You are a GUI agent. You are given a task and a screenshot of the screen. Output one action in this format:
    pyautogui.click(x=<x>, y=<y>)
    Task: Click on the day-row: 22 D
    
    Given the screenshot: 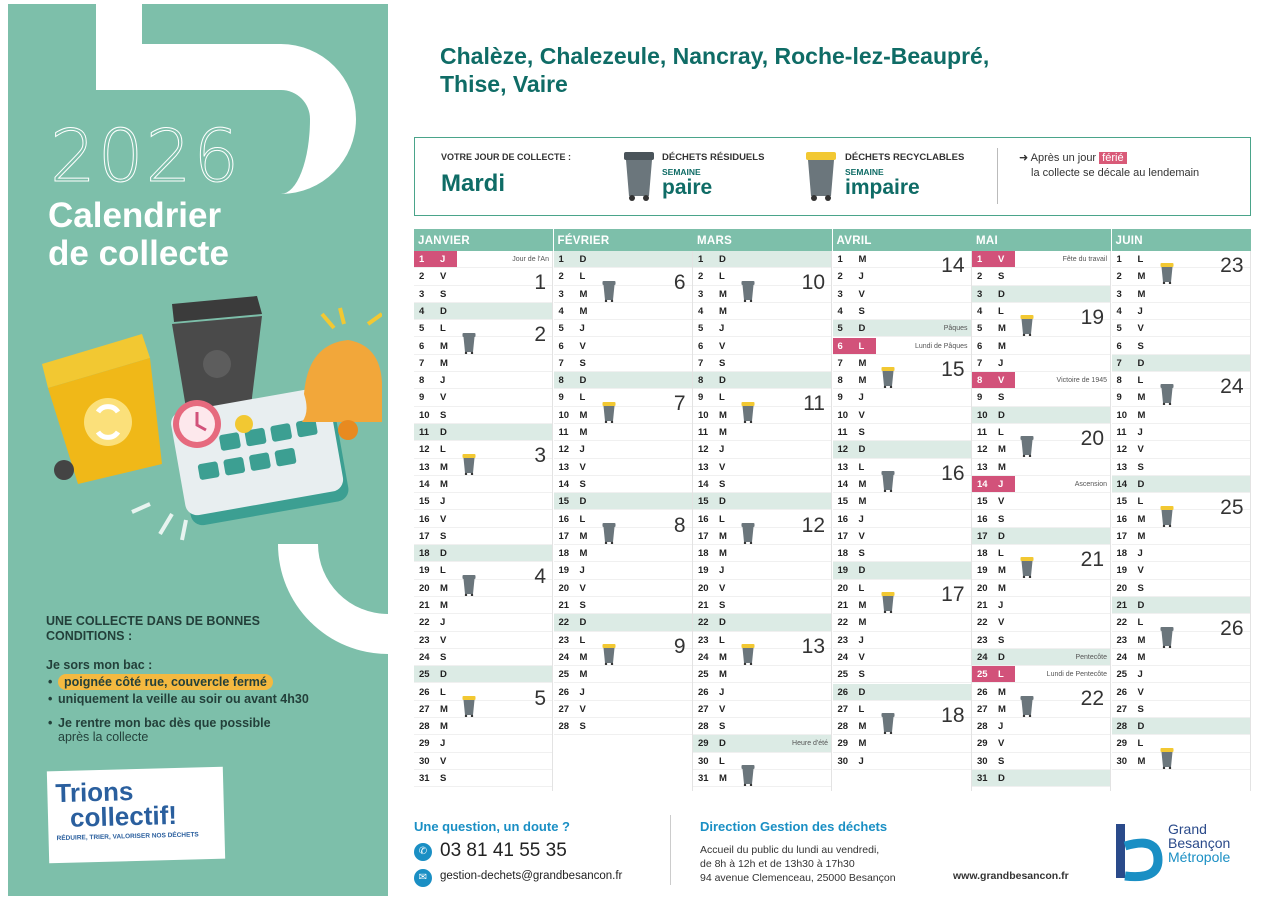 What is the action you would take?
    pyautogui.click(x=762, y=623)
    